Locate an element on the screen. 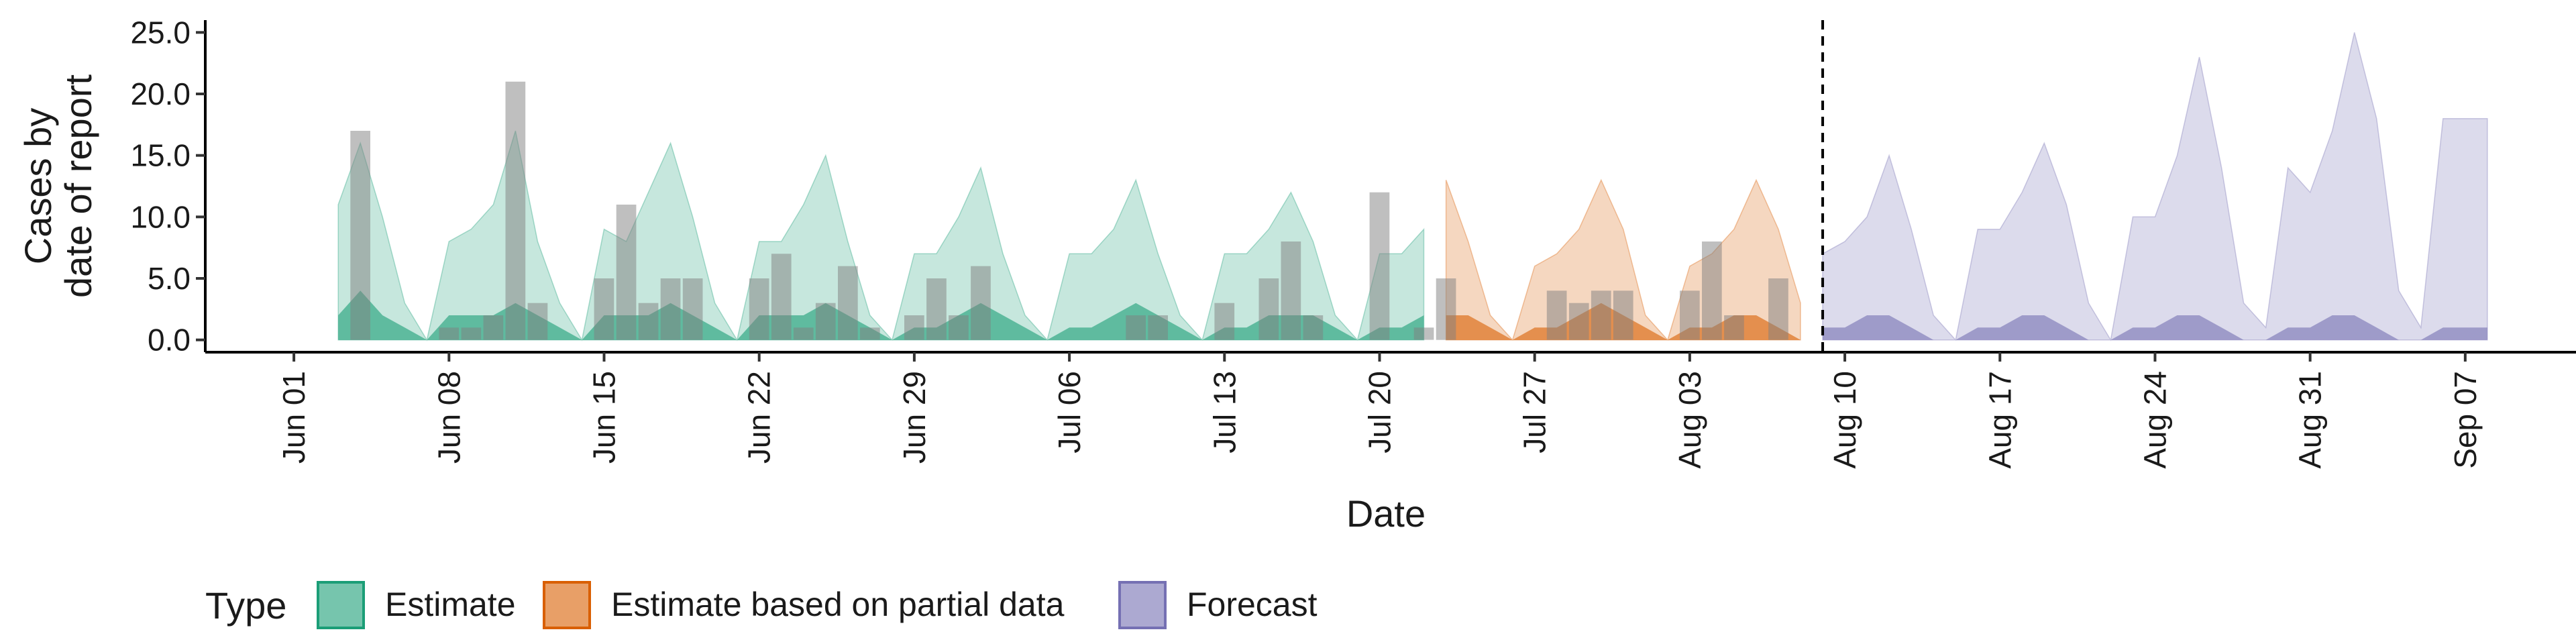 The image size is (2576, 644). y-tick-label: 0.0 is located at coordinates (169, 340).